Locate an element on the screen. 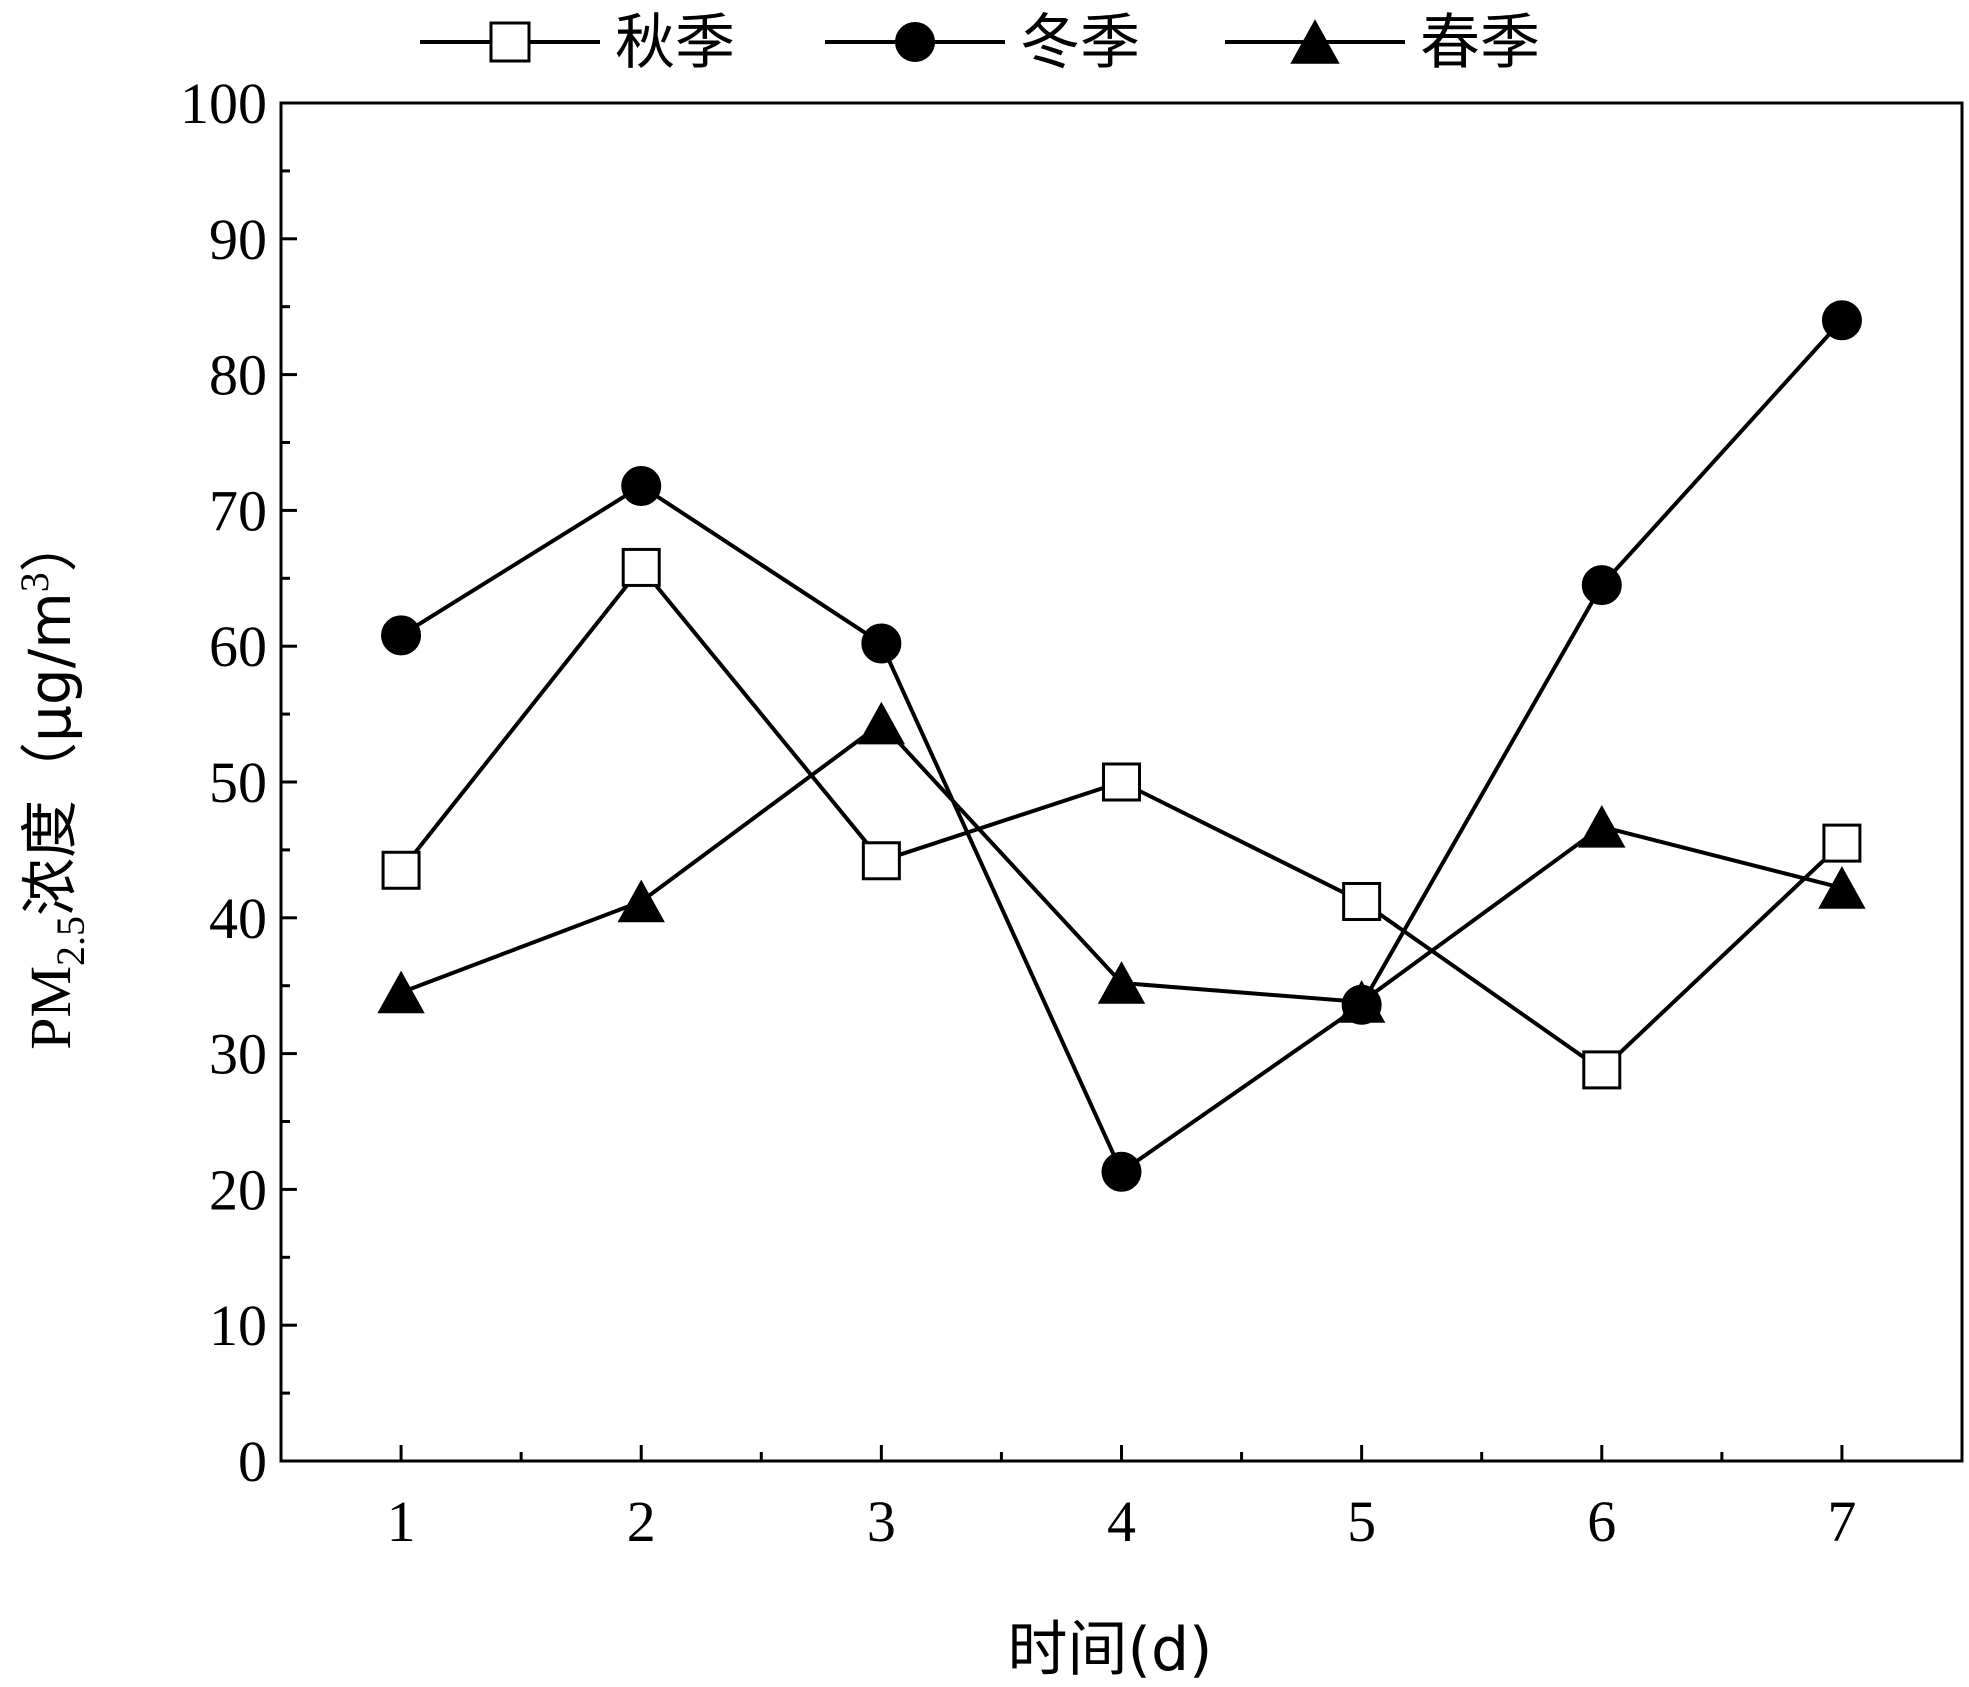 The image size is (1969, 1687). y-tick-label: 30 is located at coordinates (238, 1054).